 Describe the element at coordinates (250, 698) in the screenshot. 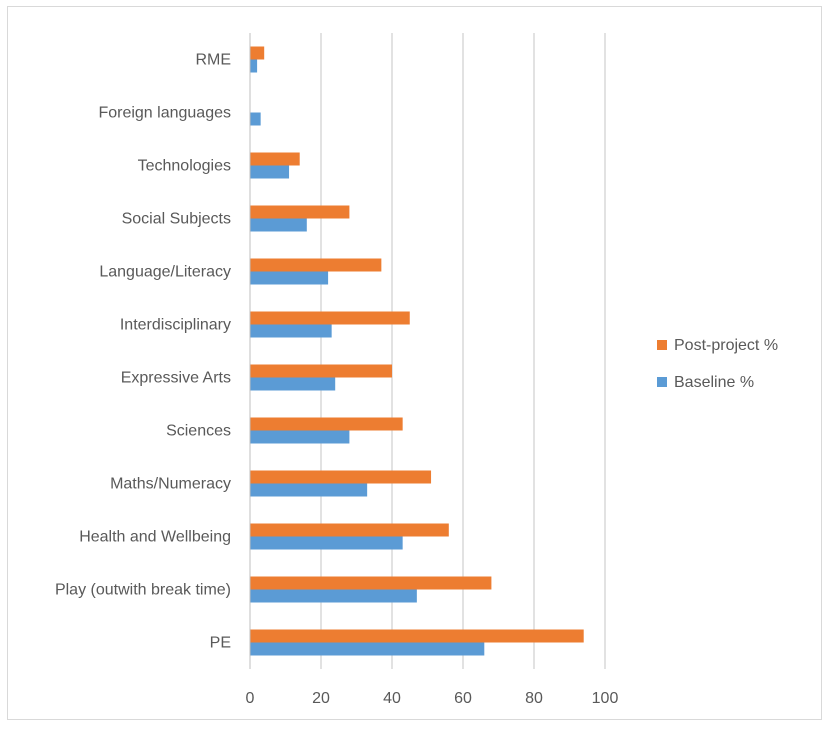

I see `x-tick-label: 0` at that location.